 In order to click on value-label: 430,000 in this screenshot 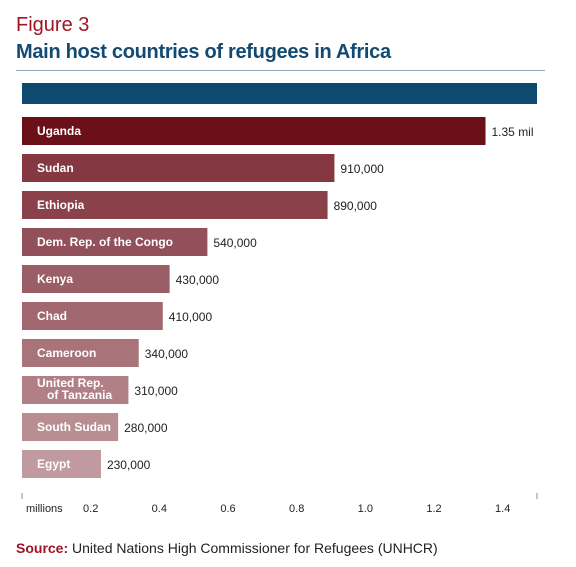, I will do `click(198, 280)`.